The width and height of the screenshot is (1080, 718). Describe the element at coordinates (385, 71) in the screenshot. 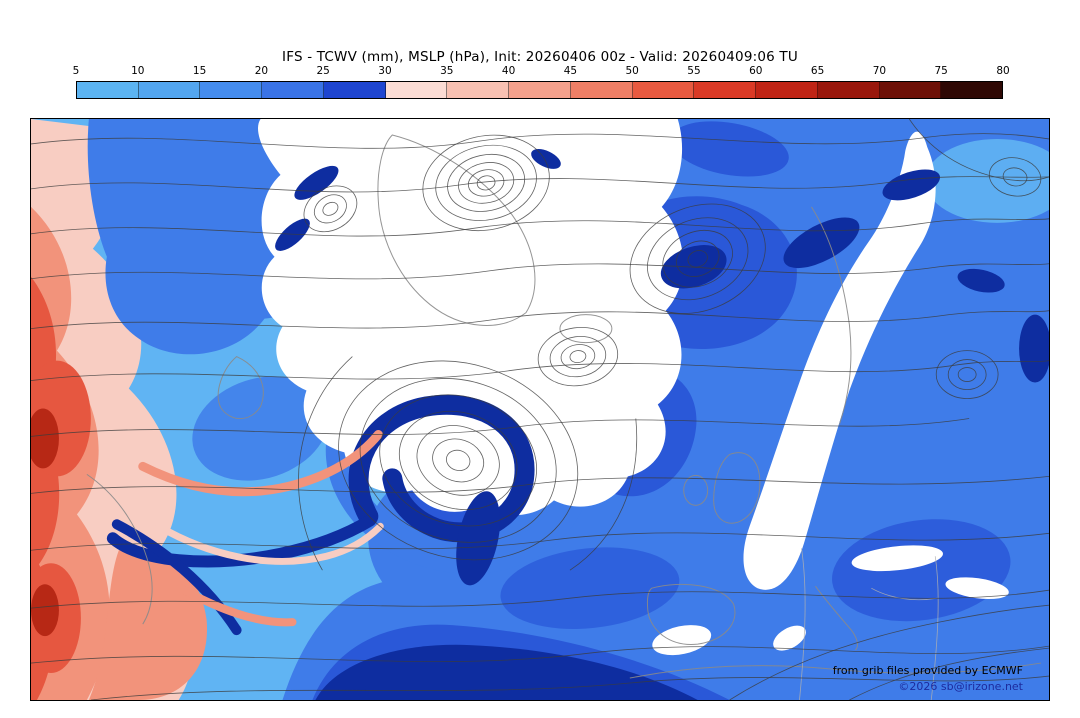

I see `colorbar-tick-label: 30` at that location.